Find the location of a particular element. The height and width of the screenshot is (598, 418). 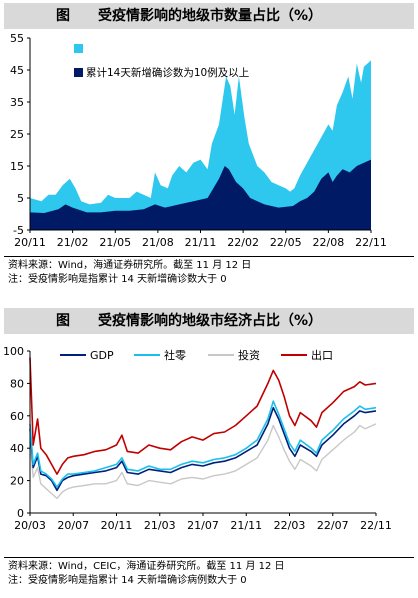

x-tick-label: 21/08 is located at coordinates (158, 242).